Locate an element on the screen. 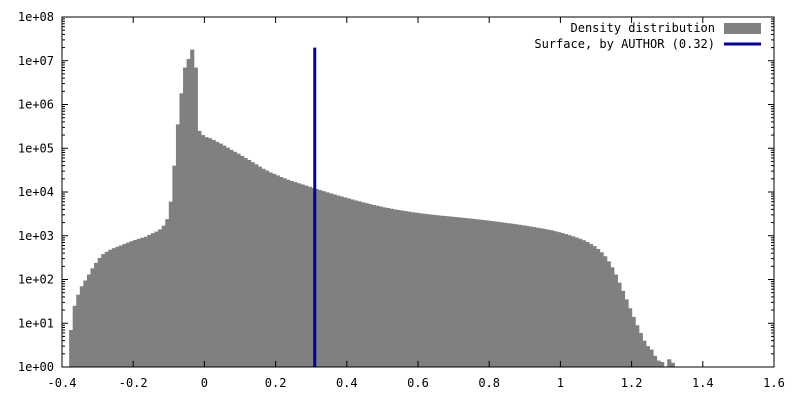 Image resolution: width=800 pixels, height=400 pixels. x-tick-label: 1.4 is located at coordinates (703, 383).